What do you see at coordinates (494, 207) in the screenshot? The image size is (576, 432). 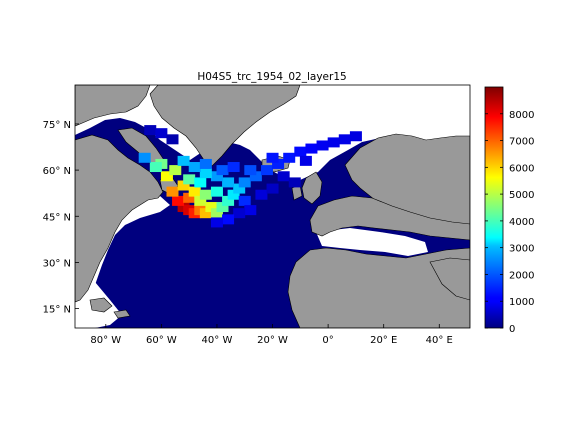 I see `colorbar` at bounding box center [494, 207].